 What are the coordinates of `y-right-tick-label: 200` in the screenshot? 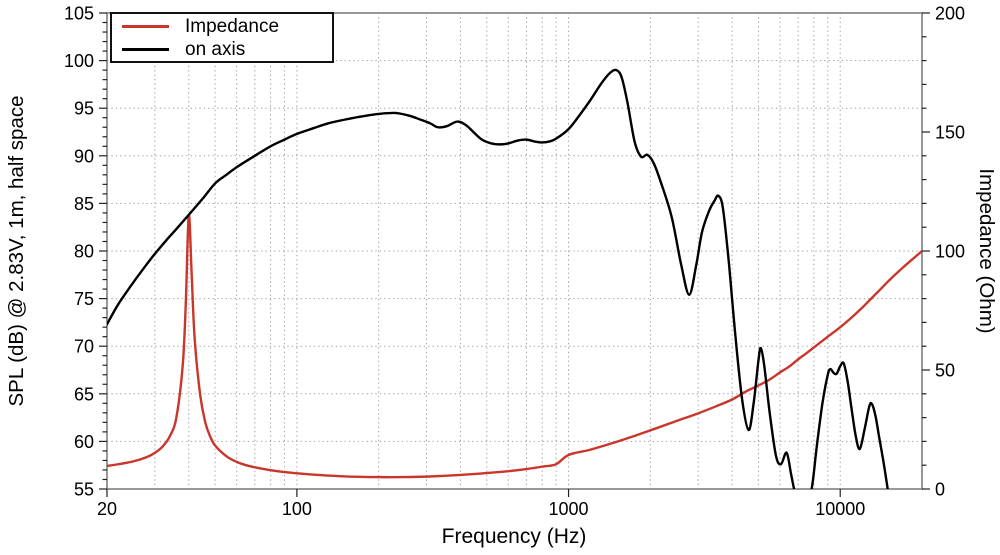 It's located at (950, 14).